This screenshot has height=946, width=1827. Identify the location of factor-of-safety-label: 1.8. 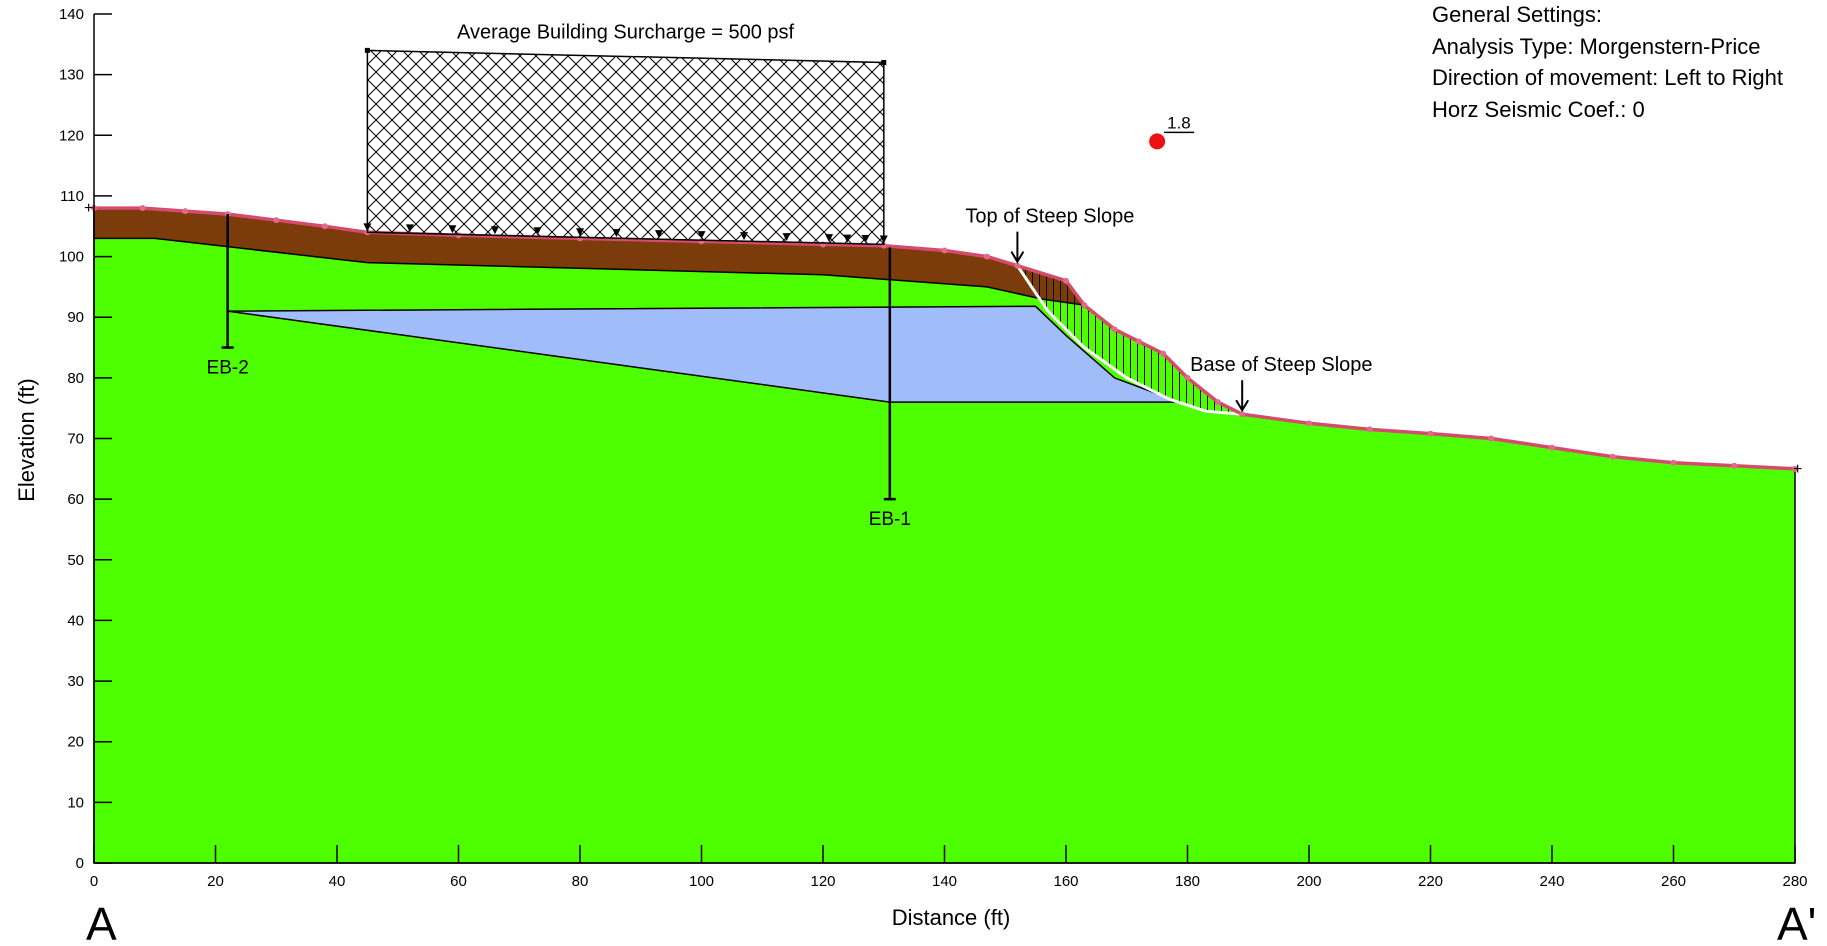
(1179, 122).